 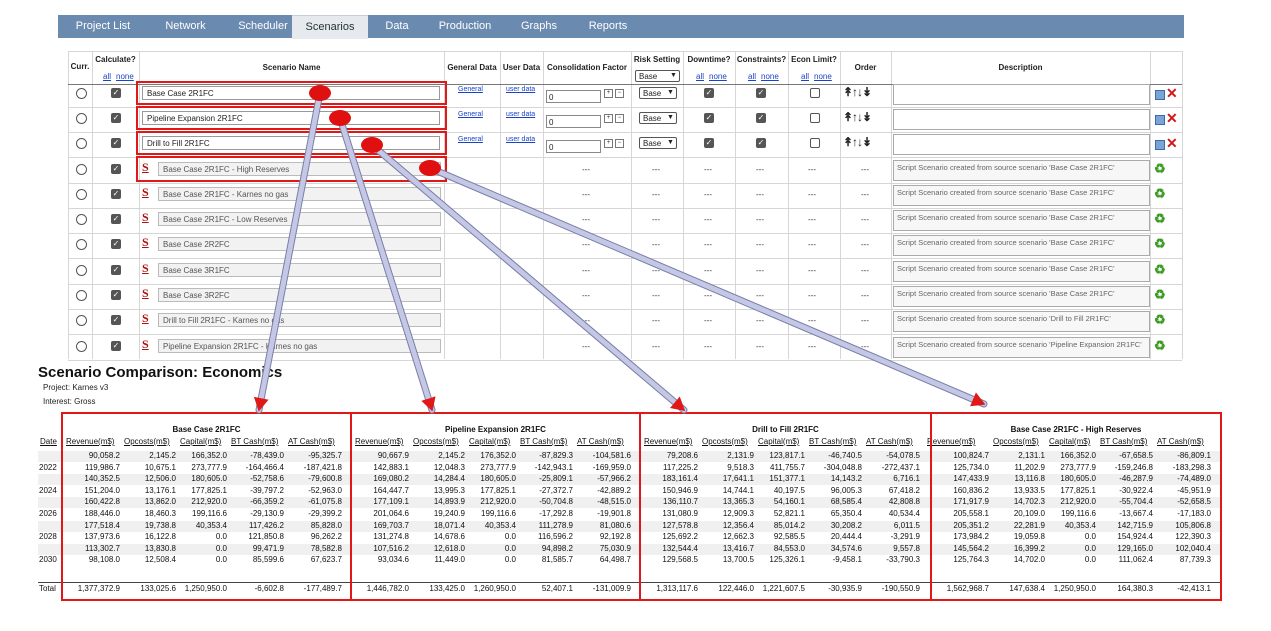 I want to click on all-link-constraints: all, so click(x=752, y=76).